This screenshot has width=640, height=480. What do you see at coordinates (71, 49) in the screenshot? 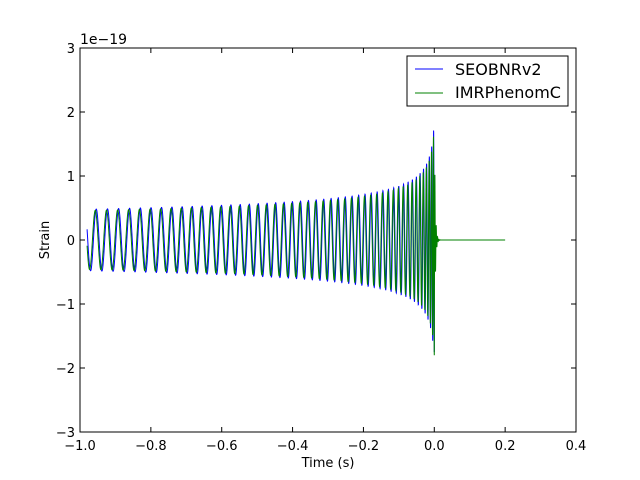
I see `y-tick-label: 3` at bounding box center [71, 49].